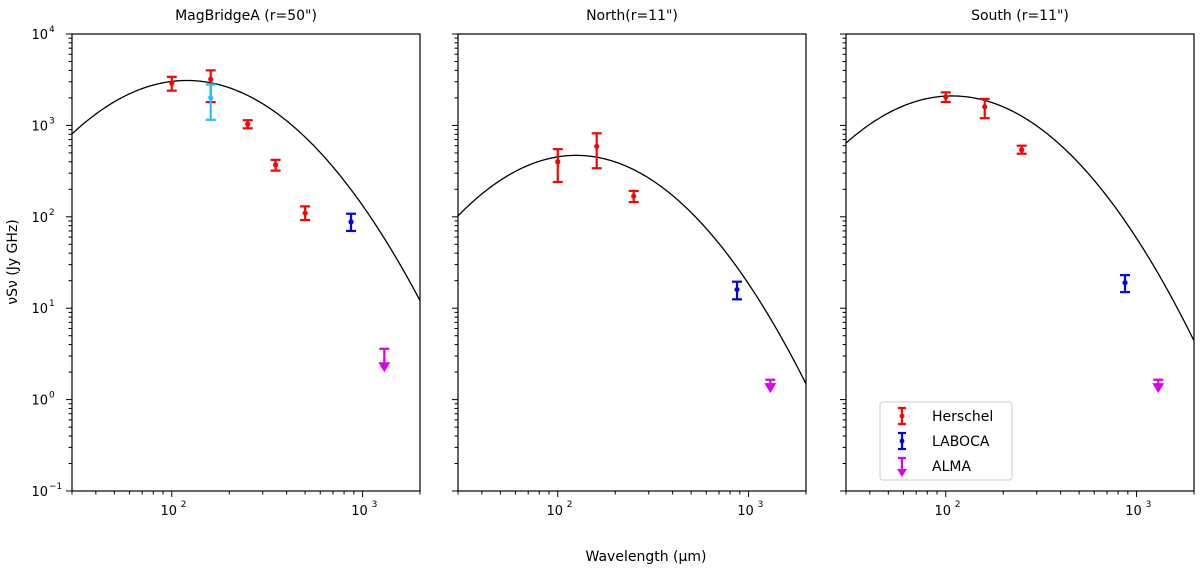 This screenshot has width=1200, height=570. Describe the element at coordinates (52, 121) in the screenshot. I see `y-tick-exponent: 3` at that location.